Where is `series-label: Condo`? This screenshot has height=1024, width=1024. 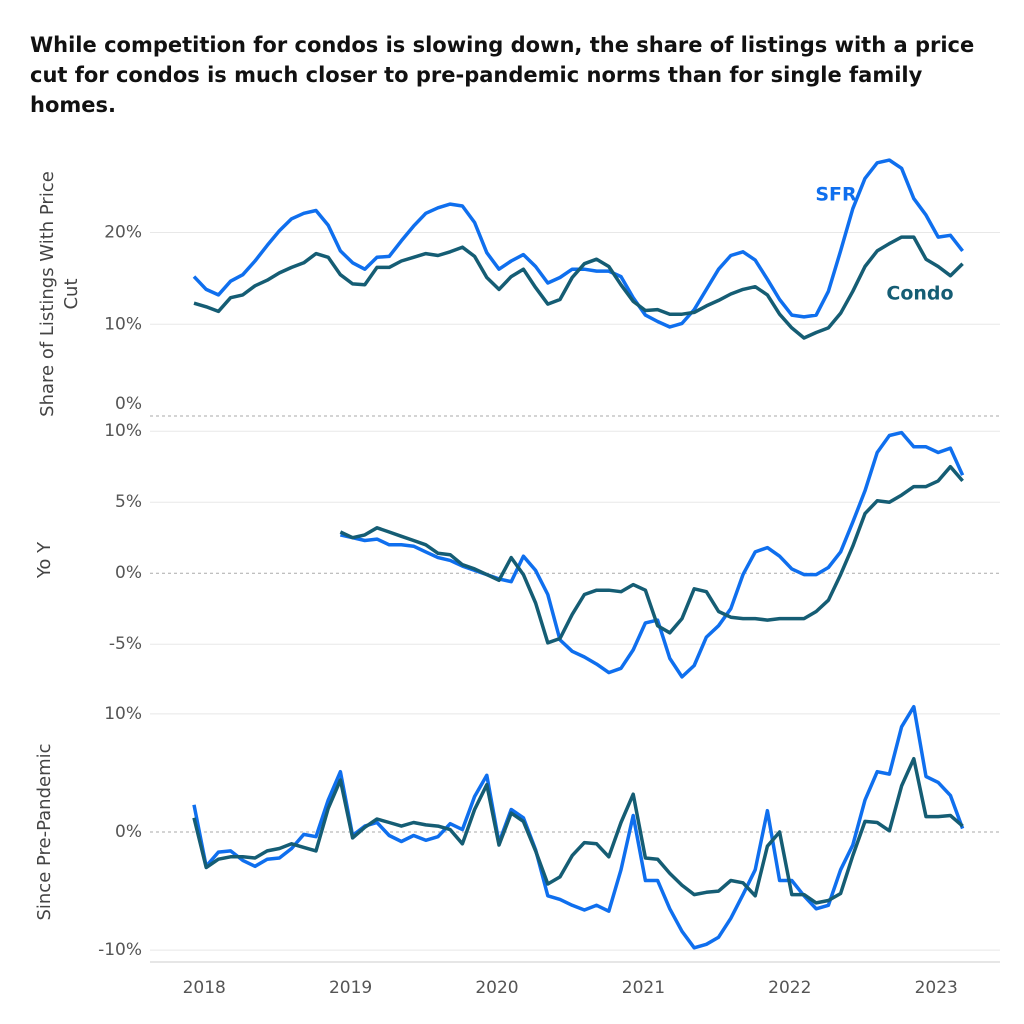 series-label: Condo is located at coordinates (919, 294).